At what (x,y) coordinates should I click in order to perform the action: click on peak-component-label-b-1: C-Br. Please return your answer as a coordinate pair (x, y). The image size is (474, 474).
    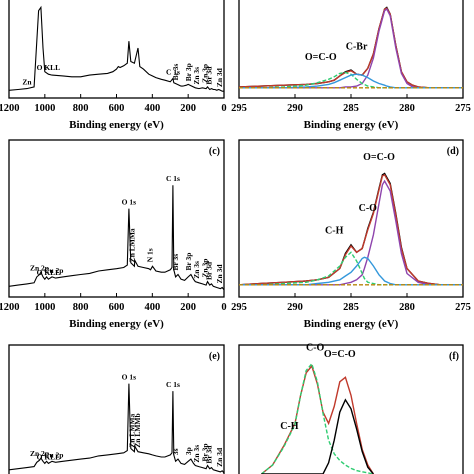
    Looking at the image, I should click on (357, 47).